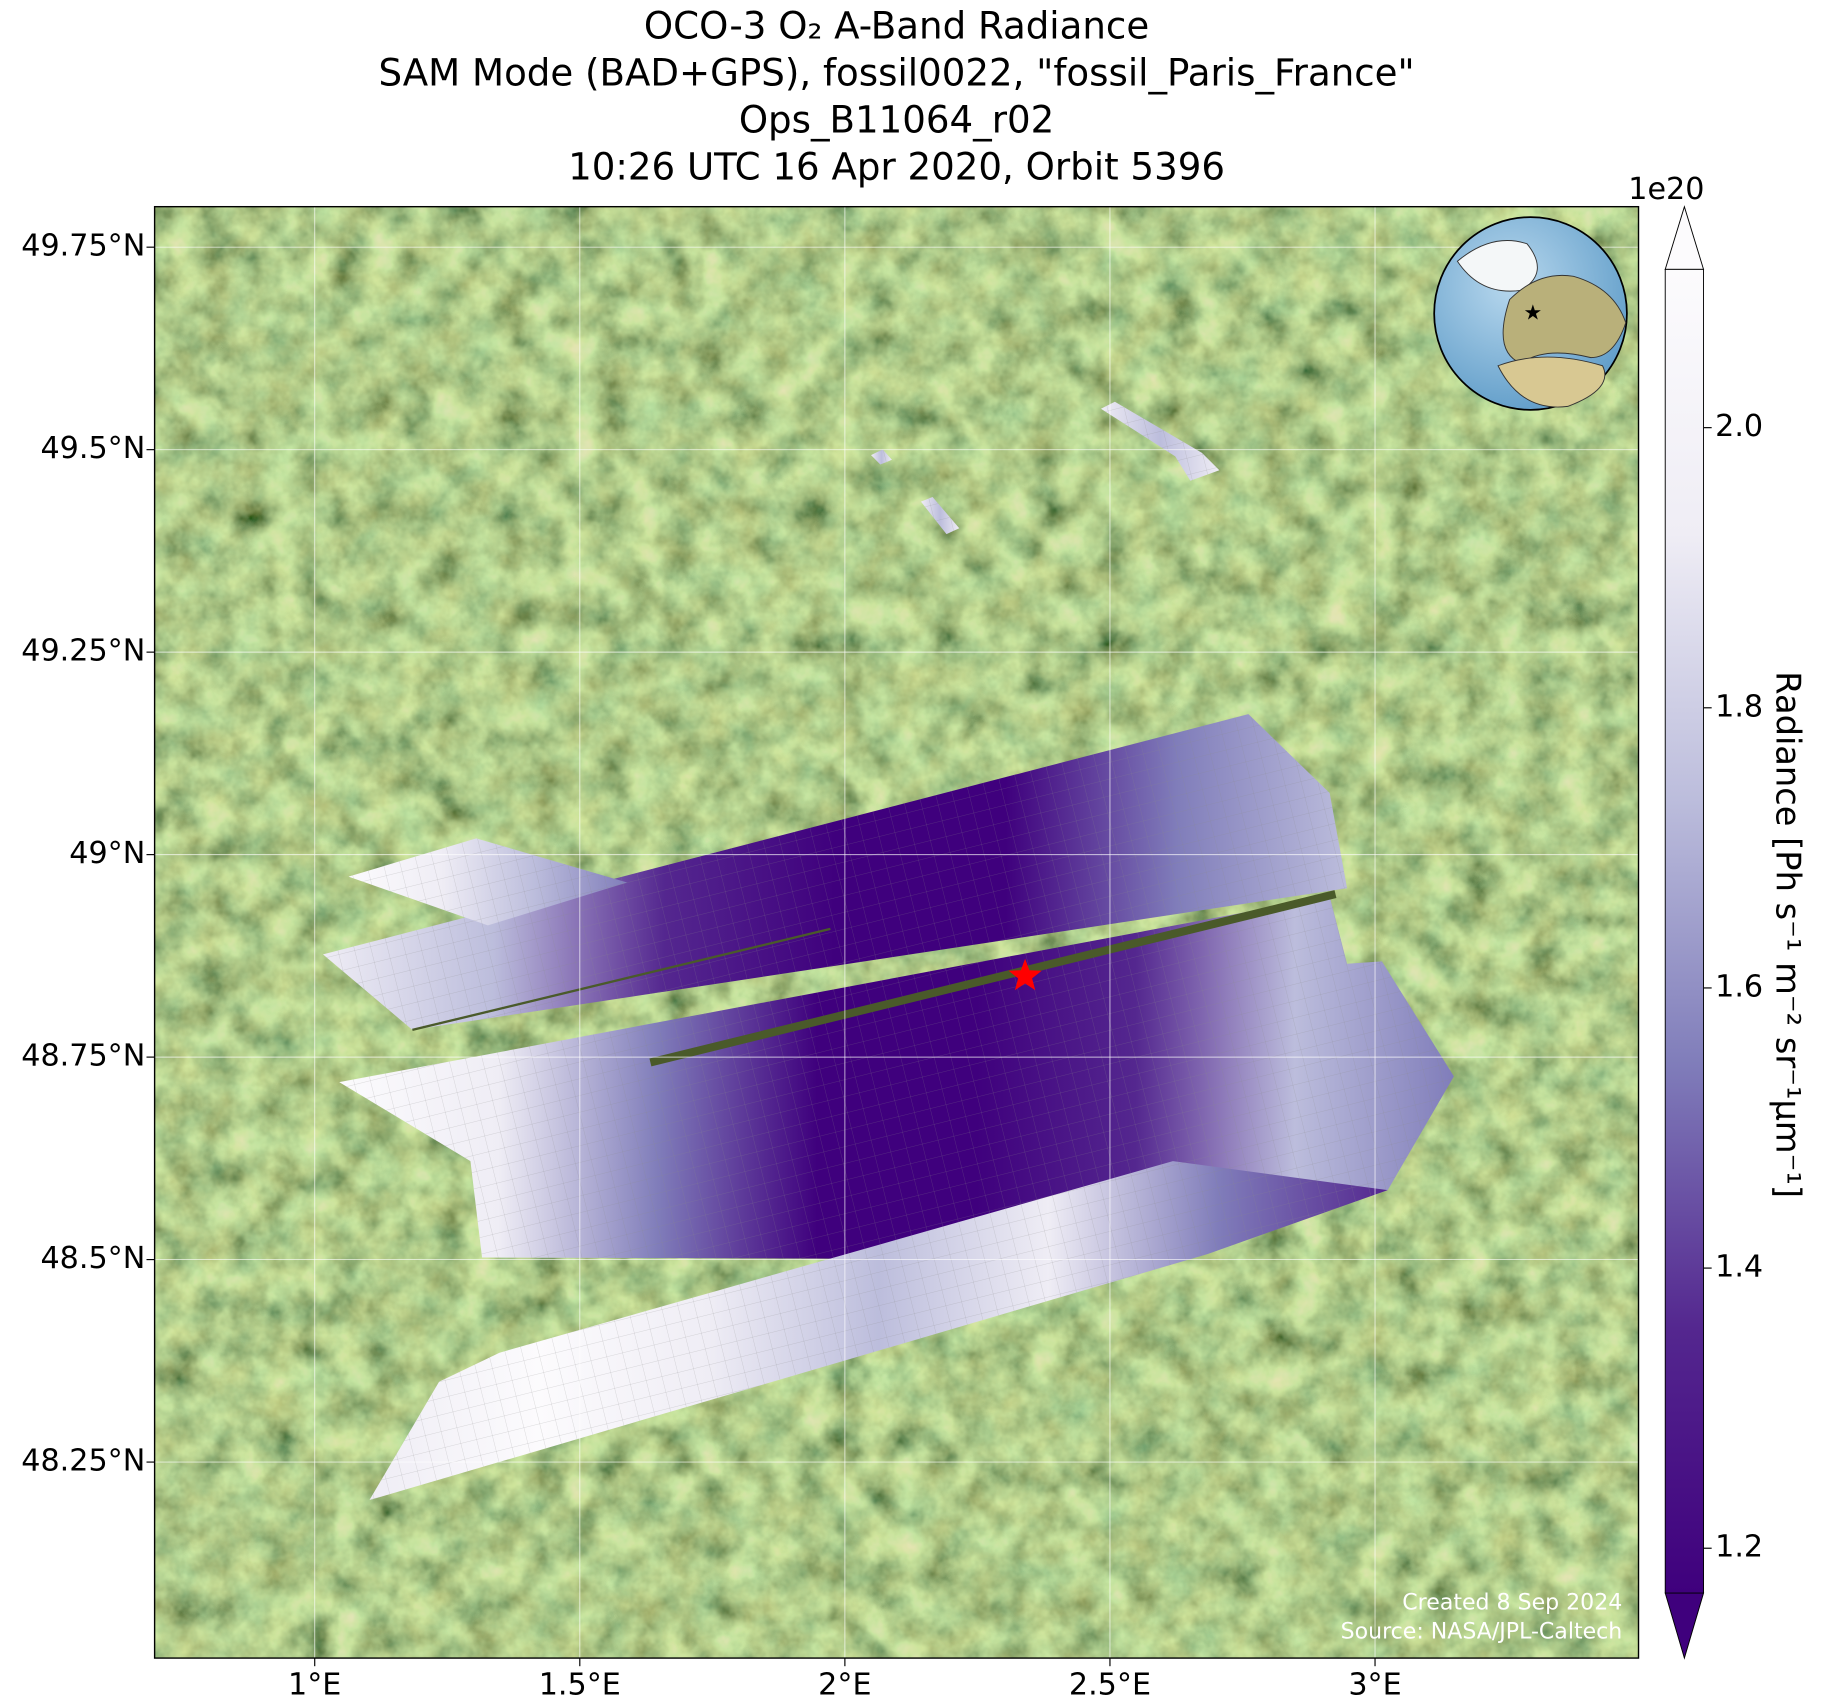  What do you see at coordinates (1787, 934) in the screenshot?
I see `colorbar-label: Radiance [Ph s⁻¹ m⁻² sr⁻¹μm⁻¹]` at bounding box center [1787, 934].